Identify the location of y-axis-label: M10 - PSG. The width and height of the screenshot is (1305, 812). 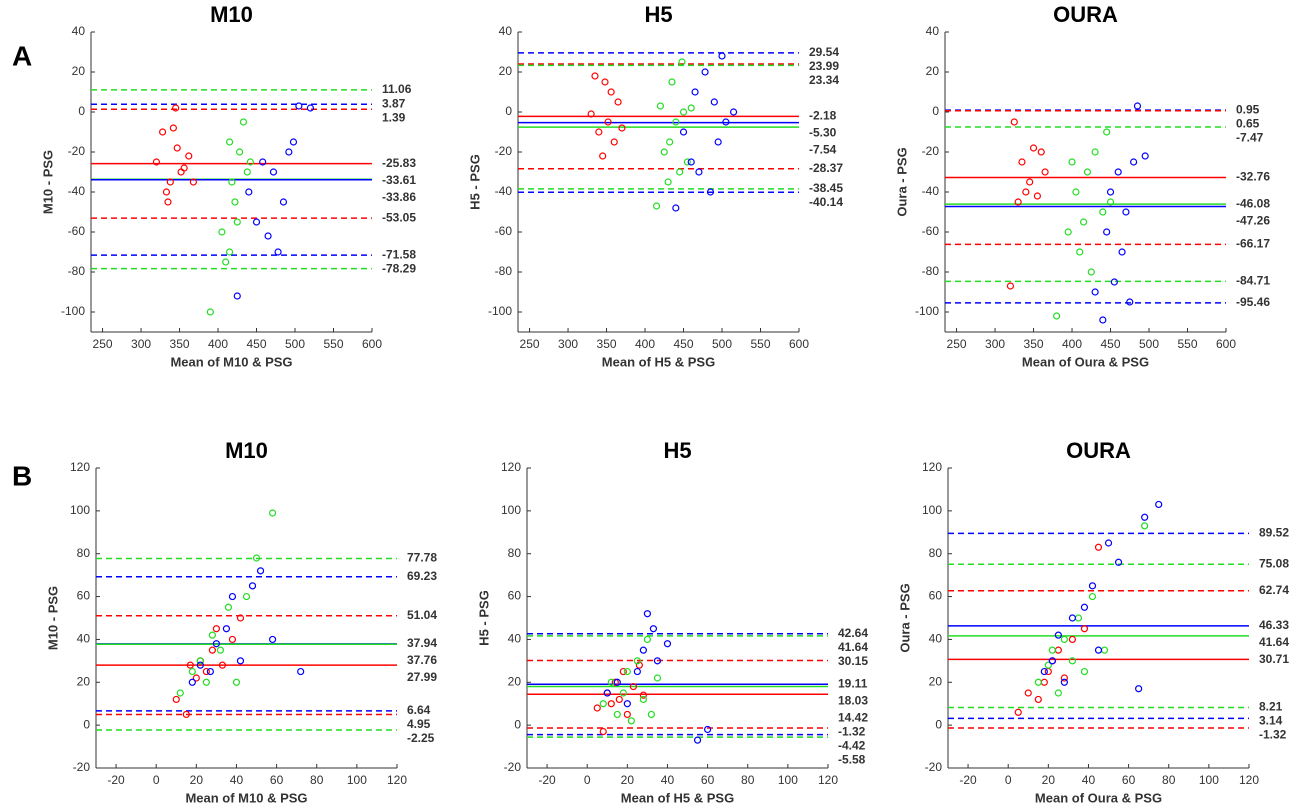
(47, 182).